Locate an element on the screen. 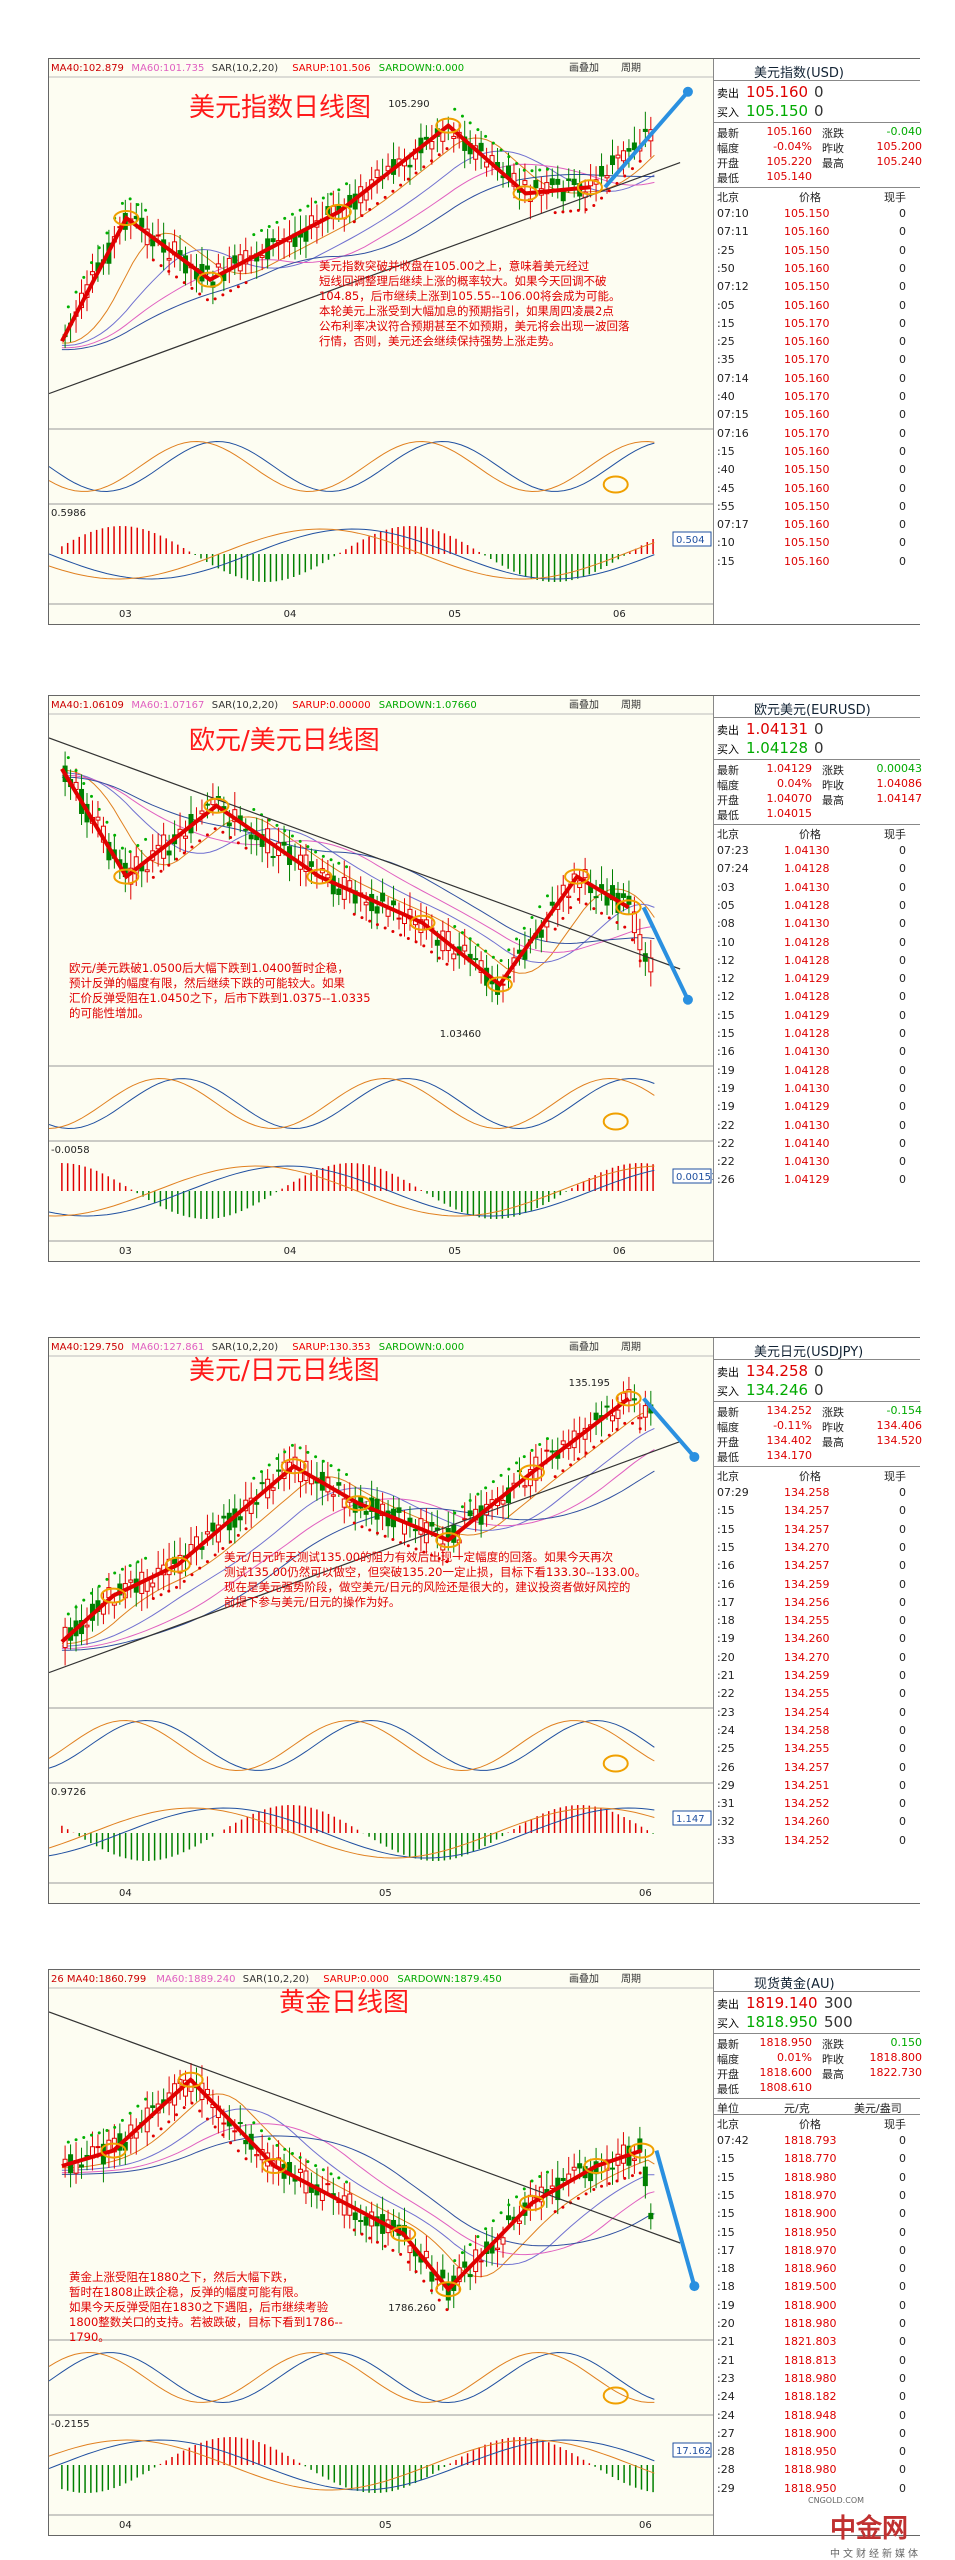 The height and width of the screenshot is (2560, 955). quote-stat: 1.04086 is located at coordinates (899, 783).